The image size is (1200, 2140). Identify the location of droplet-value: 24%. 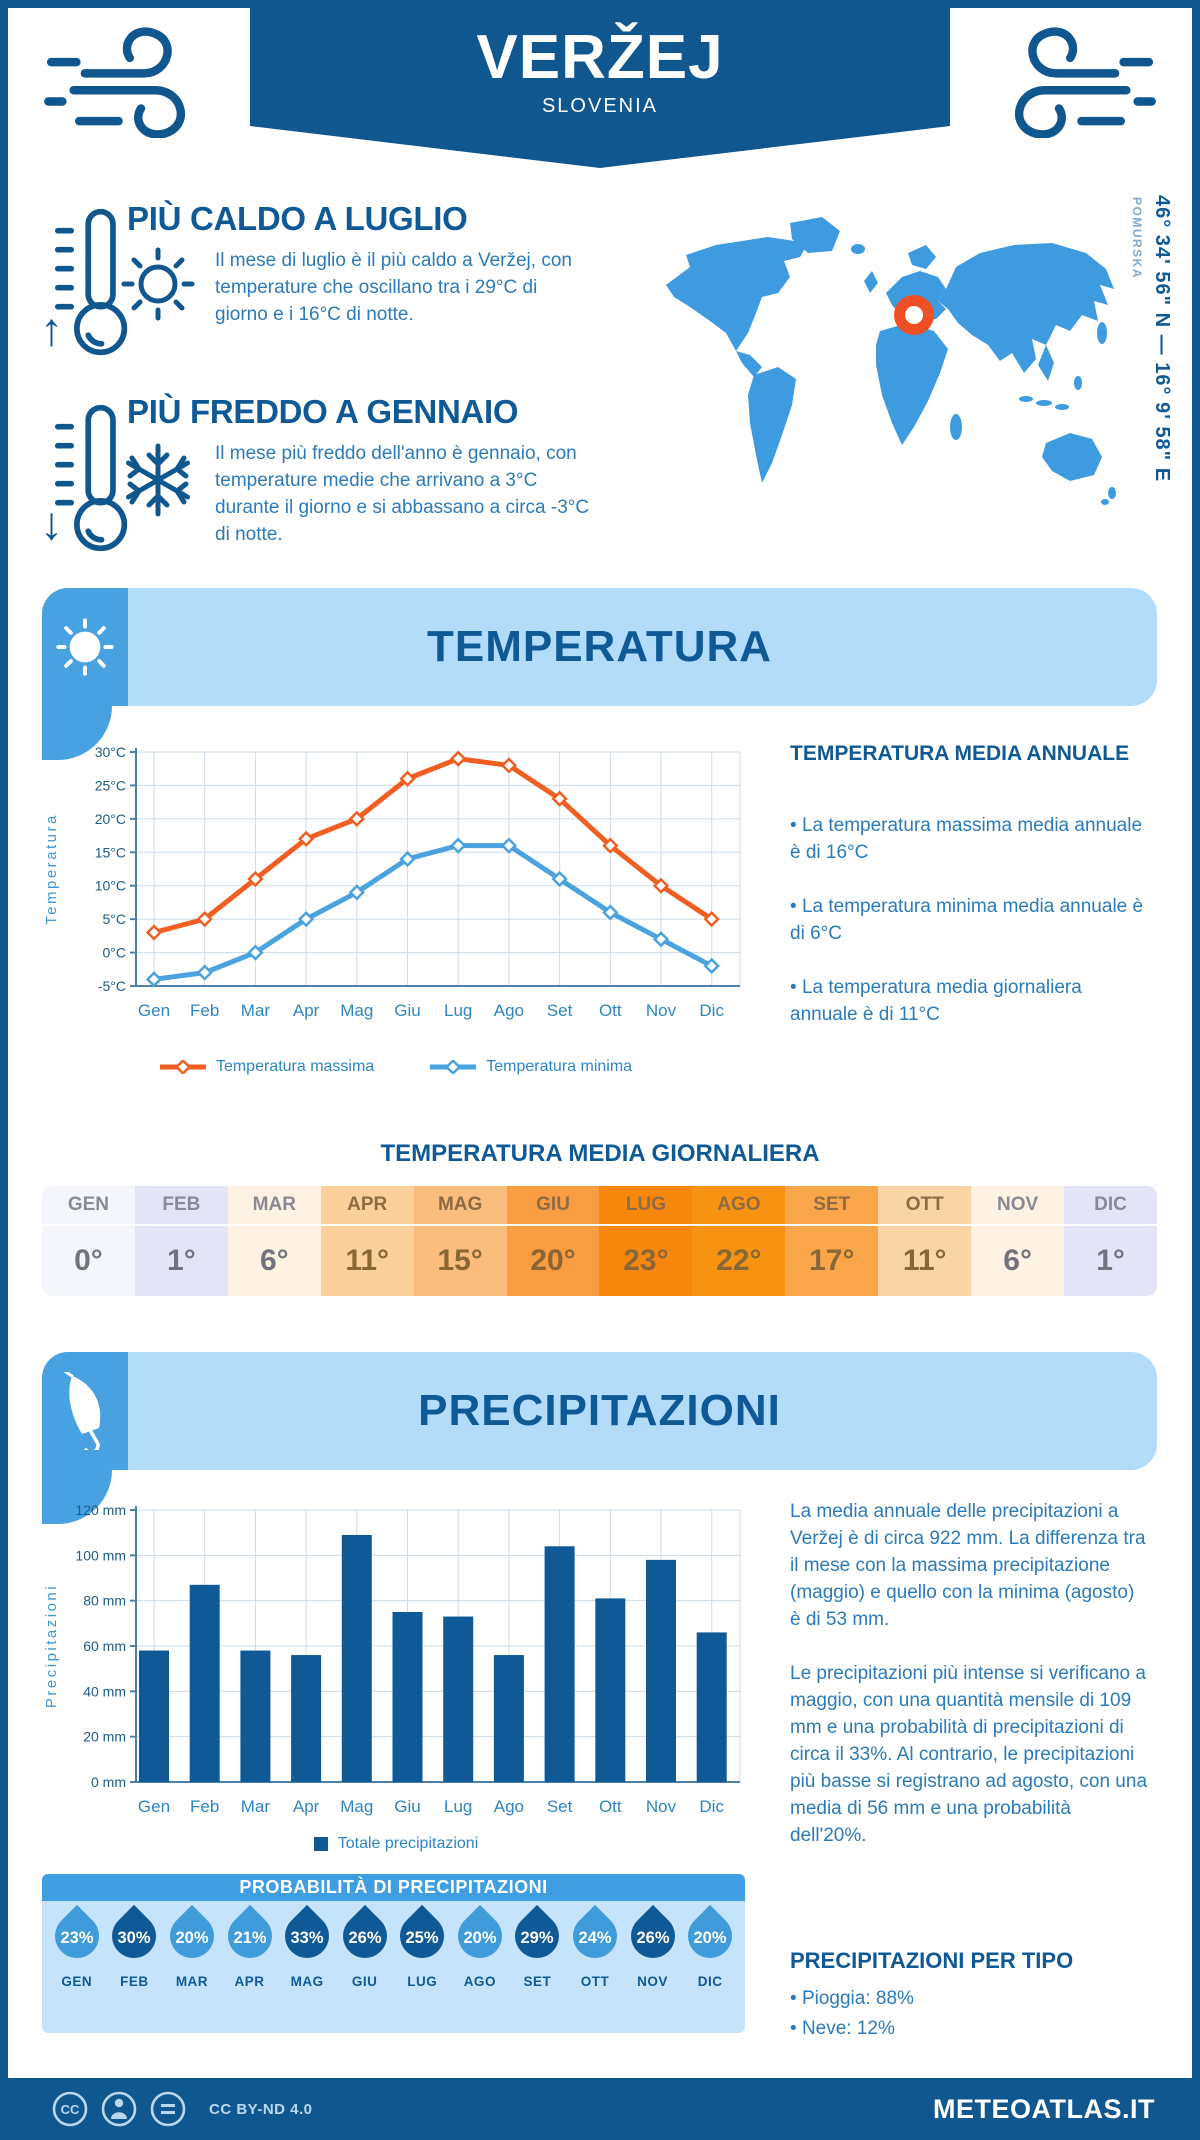
(595, 1937).